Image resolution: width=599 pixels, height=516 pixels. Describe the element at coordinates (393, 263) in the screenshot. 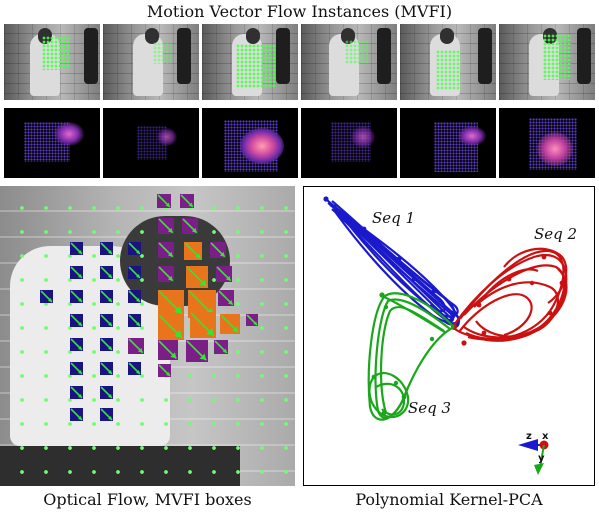

I see `seq1-trajectory` at that location.